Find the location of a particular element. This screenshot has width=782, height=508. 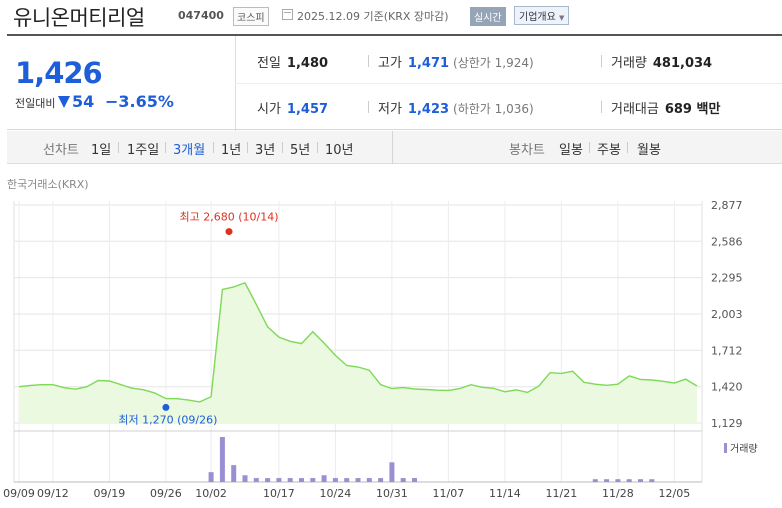

company-info-label: 기업개요 is located at coordinates (537, 17).